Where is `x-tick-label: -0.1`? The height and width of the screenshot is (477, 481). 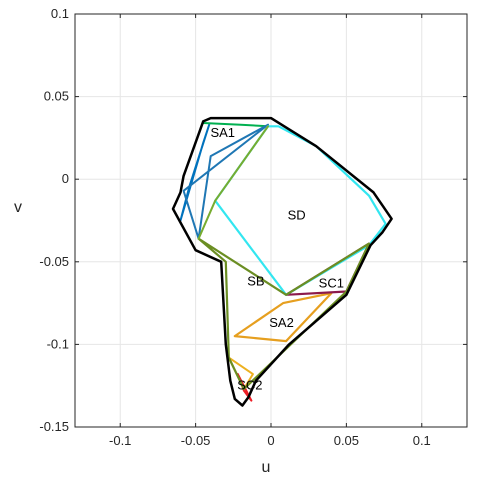
x-tick-label: -0.1 is located at coordinates (120, 440).